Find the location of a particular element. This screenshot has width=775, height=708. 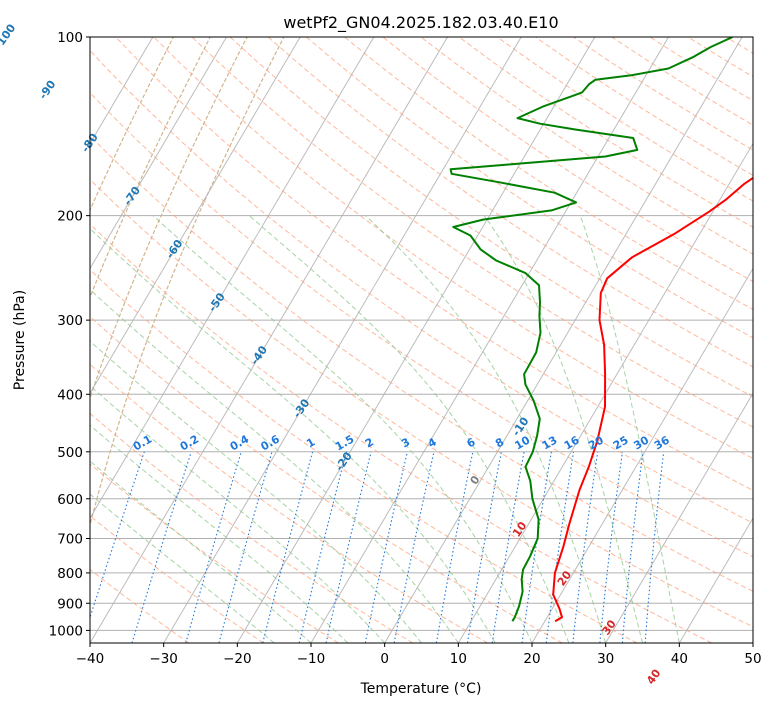

y-axis: 100 200 300 400 500 600 700 800 900 1000 is located at coordinates (69, 334).